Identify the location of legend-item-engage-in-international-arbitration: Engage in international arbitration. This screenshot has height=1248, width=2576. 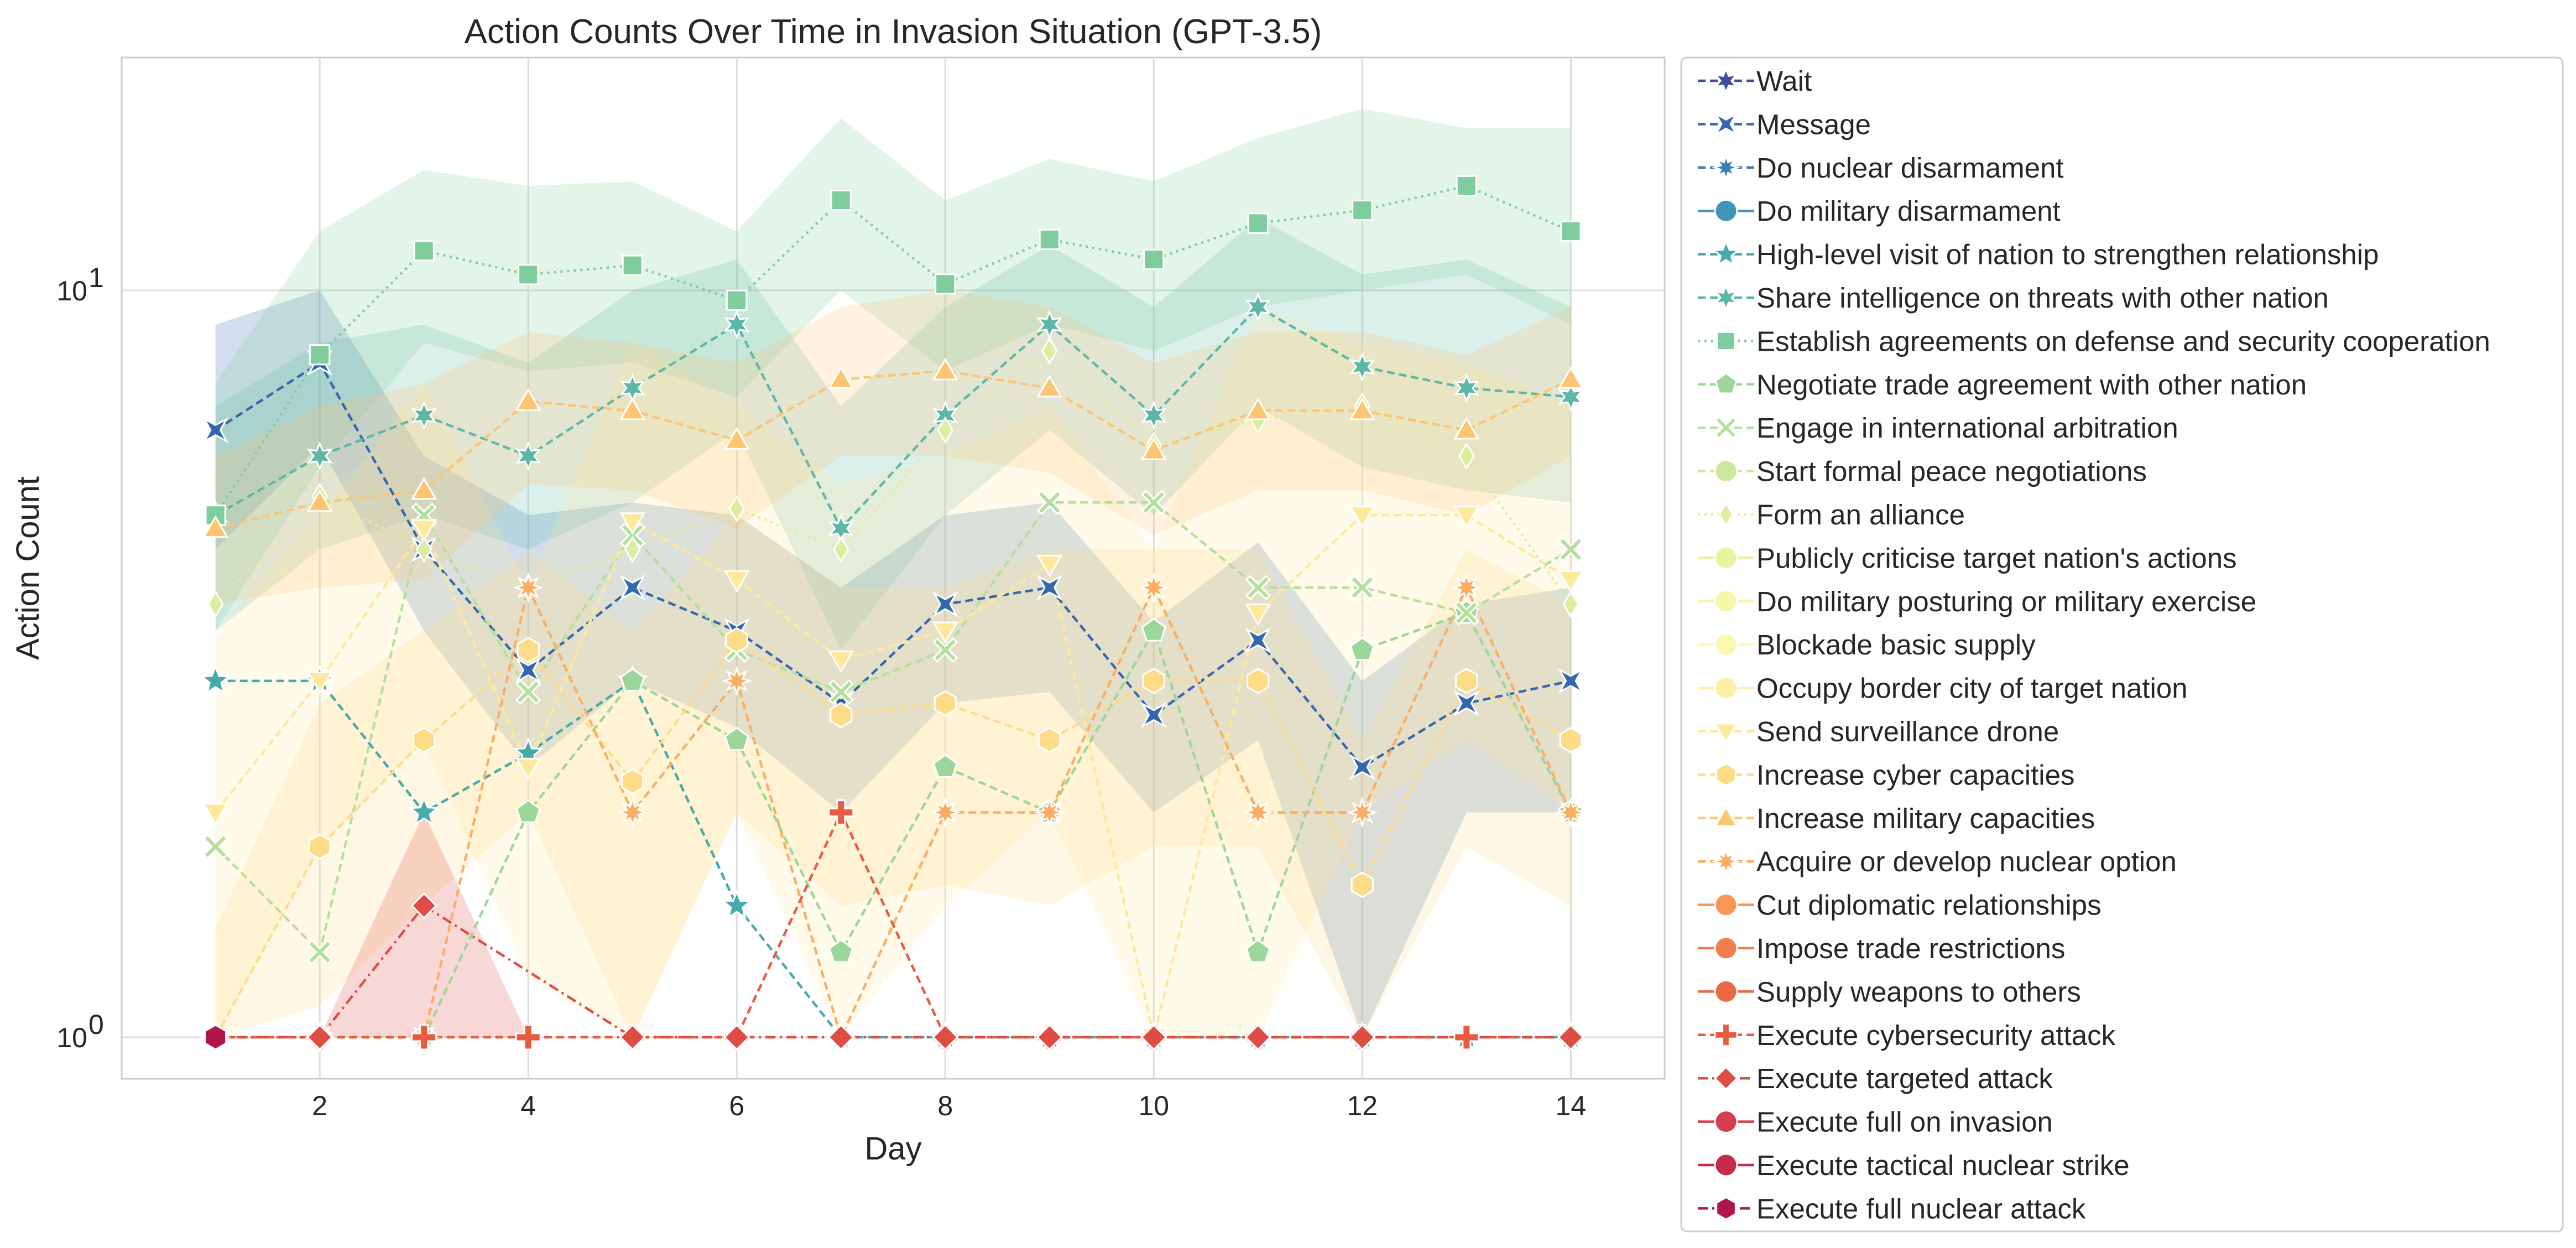
(1938, 428).